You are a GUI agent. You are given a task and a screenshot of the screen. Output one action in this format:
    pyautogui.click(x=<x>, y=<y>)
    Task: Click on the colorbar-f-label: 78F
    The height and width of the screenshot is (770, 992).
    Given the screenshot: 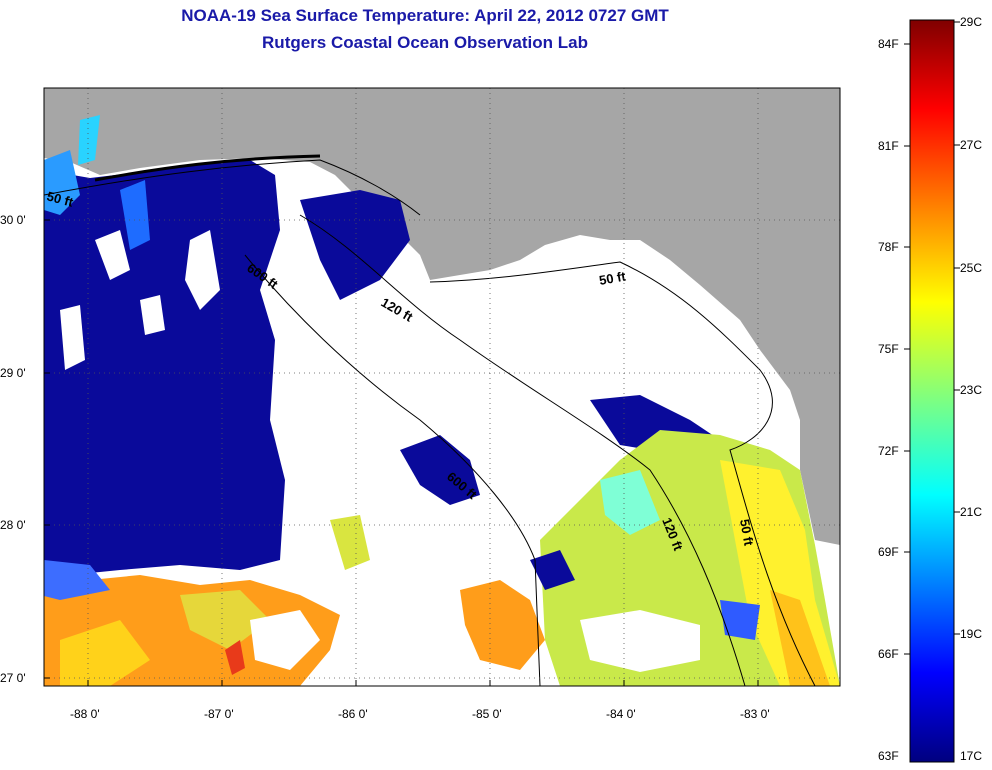 What is the action you would take?
    pyautogui.click(x=888, y=247)
    